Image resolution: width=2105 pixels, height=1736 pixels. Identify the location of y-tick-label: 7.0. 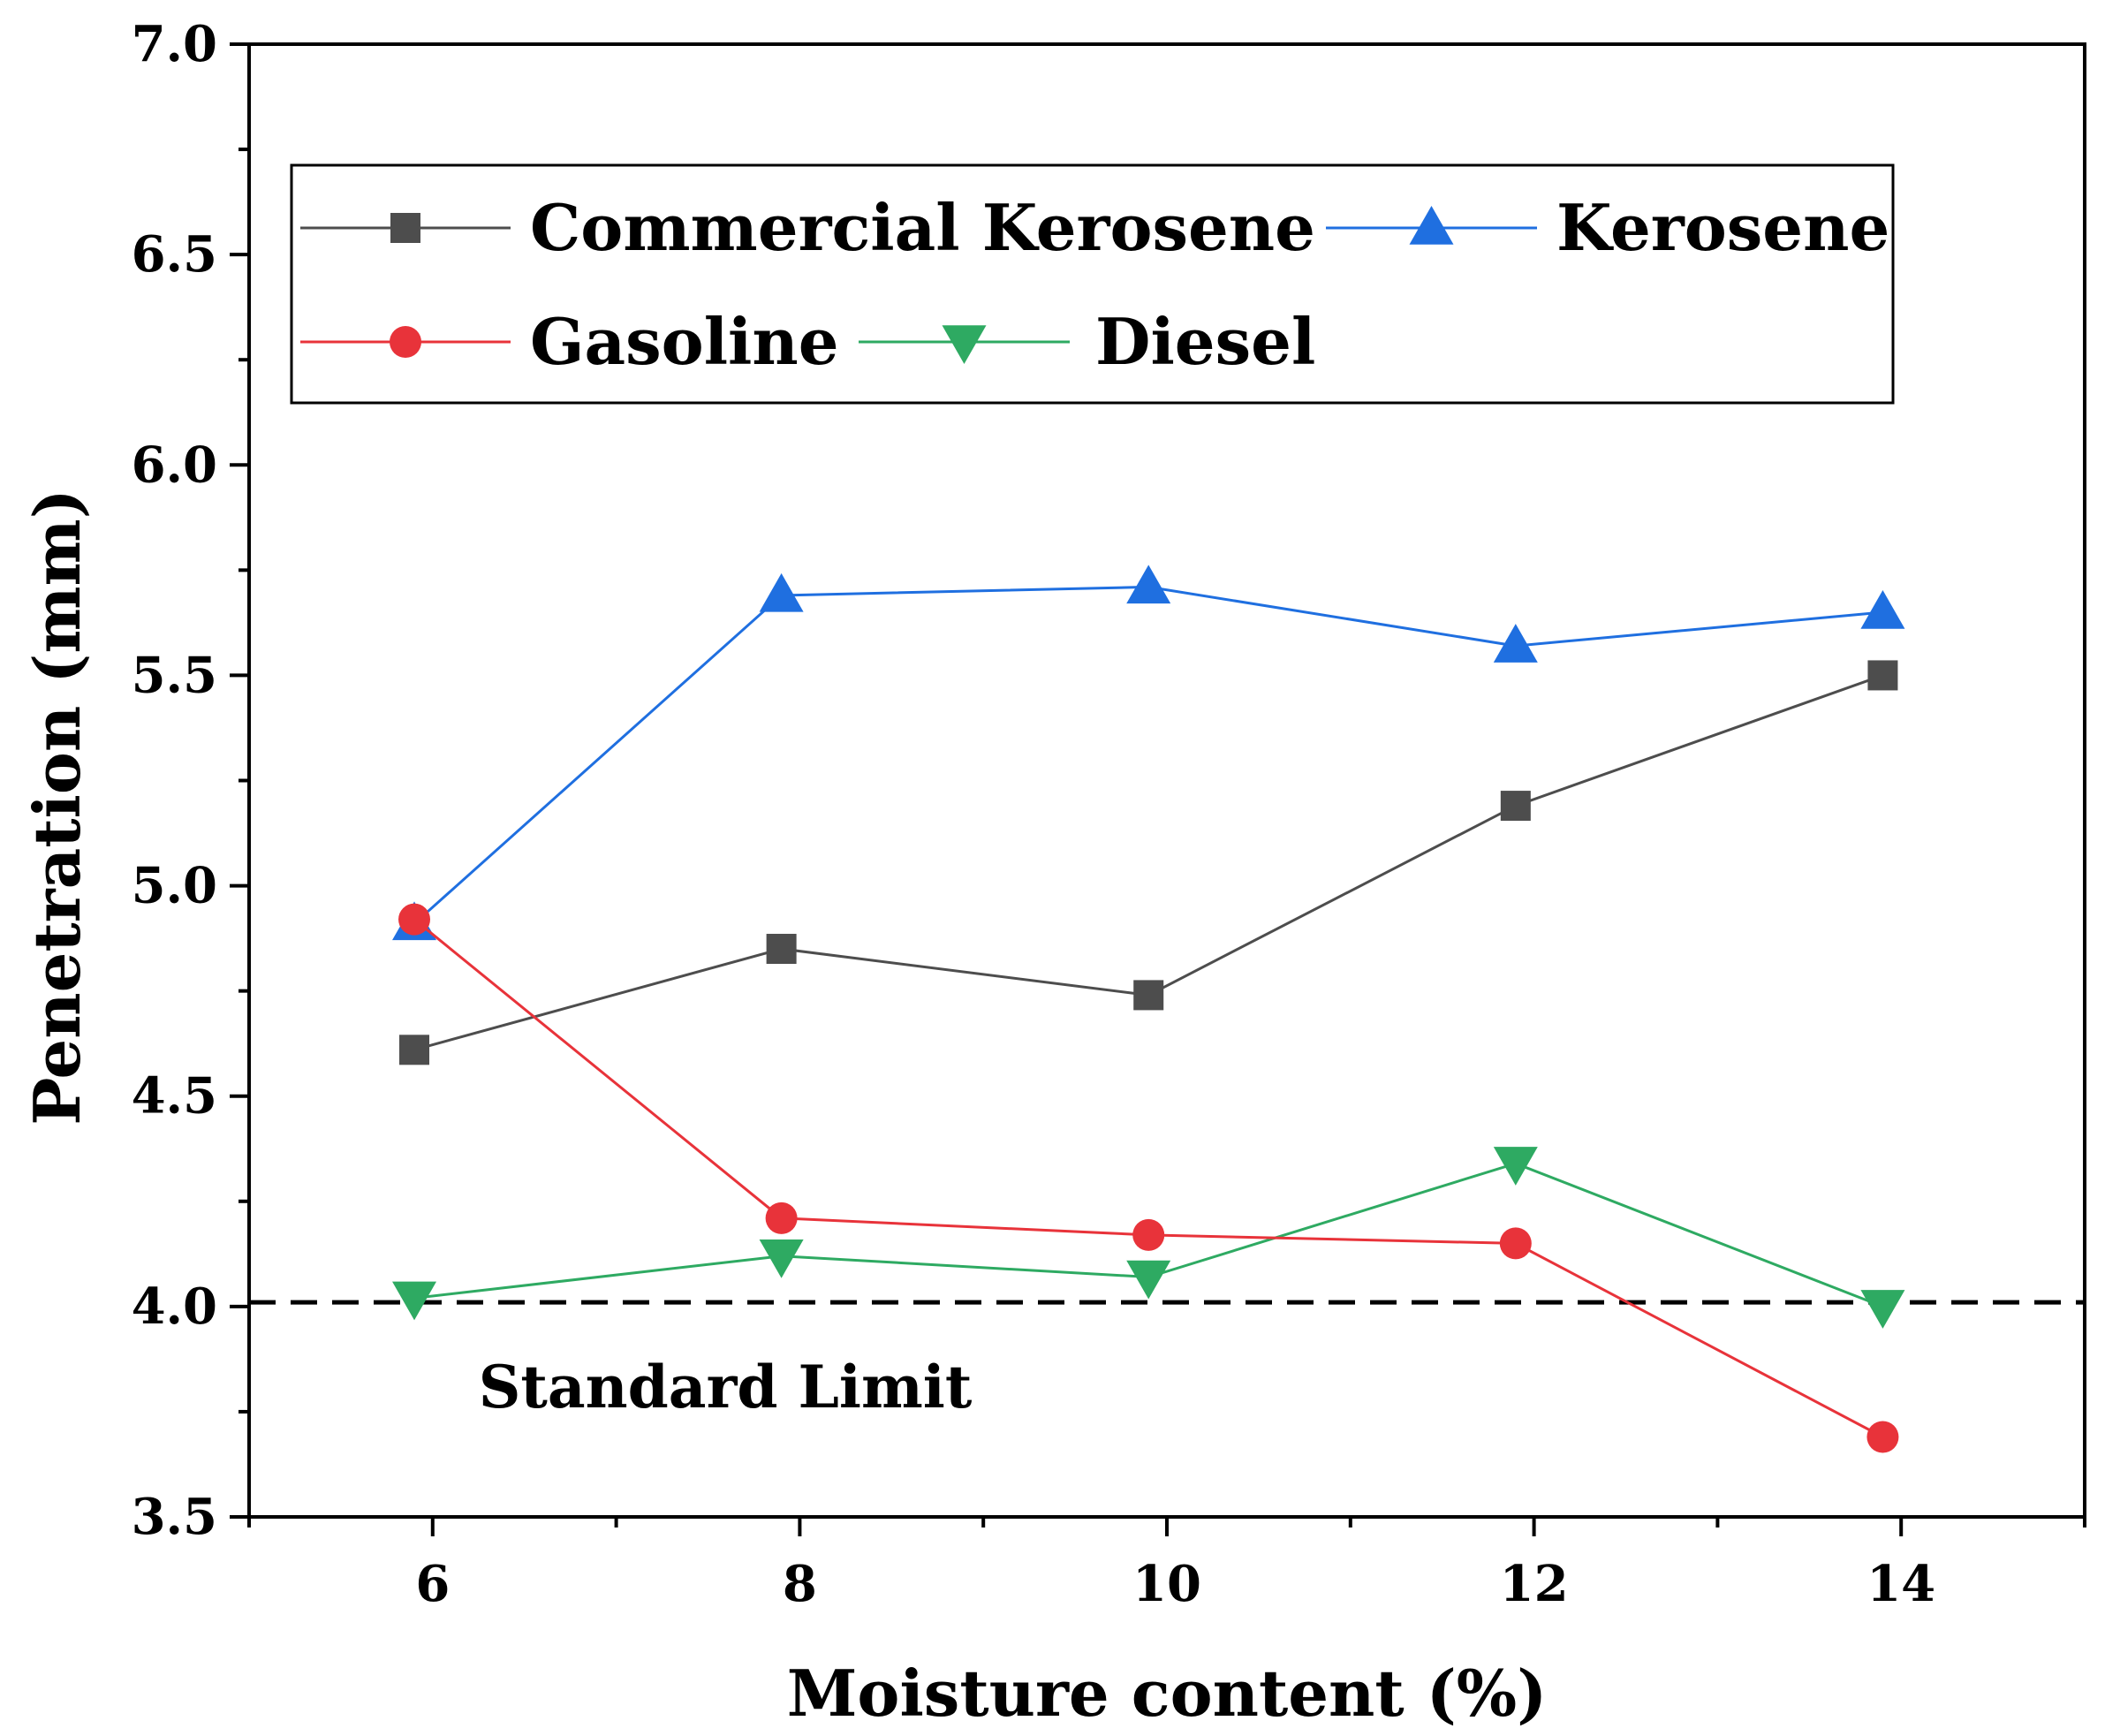
(174, 44).